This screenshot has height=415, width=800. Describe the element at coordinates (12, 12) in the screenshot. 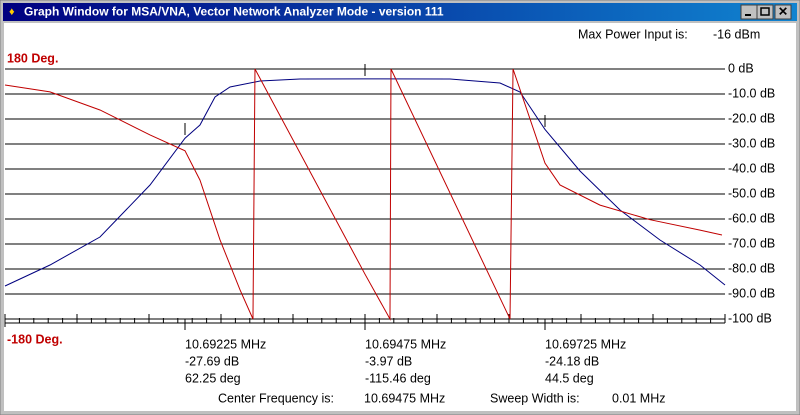

I see `app-icon: ♦` at that location.